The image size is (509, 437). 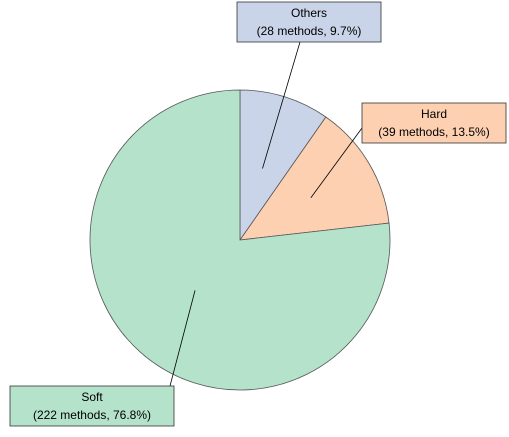 What do you see at coordinates (434, 114) in the screenshot?
I see `slice-name: Hard` at bounding box center [434, 114].